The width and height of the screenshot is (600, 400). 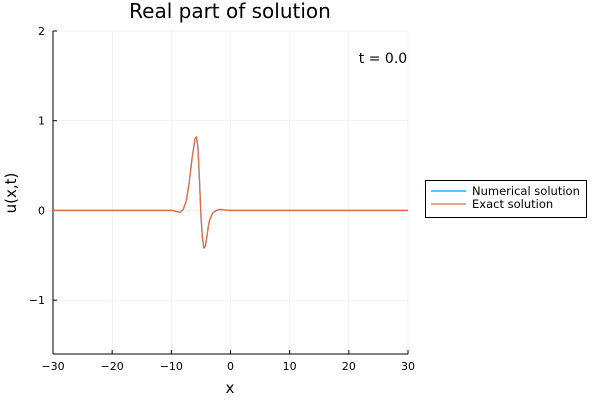 I want to click on x-axis-ticks: −30 −20 −10 0 10 20 30, so click(x=228, y=361).